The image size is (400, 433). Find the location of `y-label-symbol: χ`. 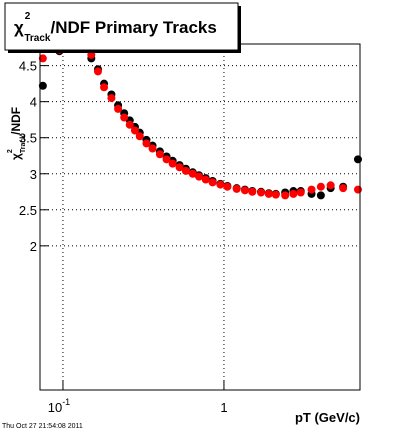

y-label-symbol: χ is located at coordinates (16, 156).